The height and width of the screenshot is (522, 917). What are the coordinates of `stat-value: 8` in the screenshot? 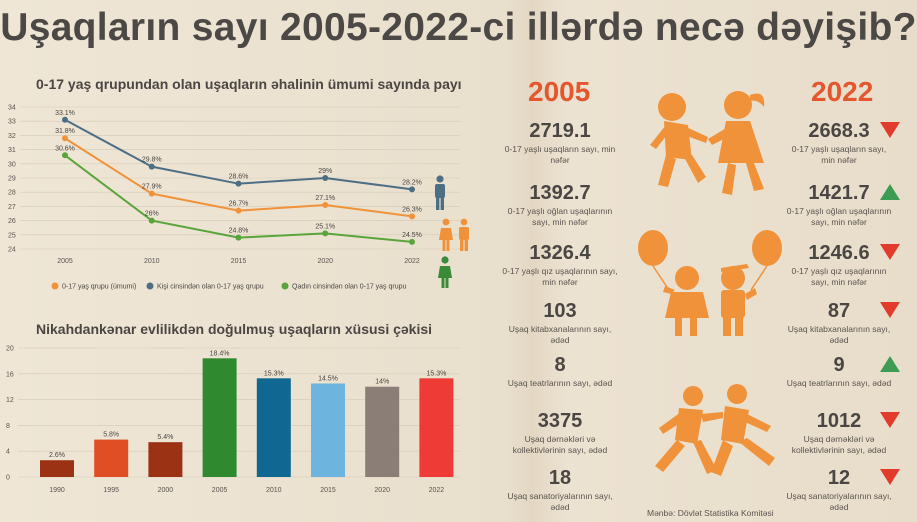 It's located at (560, 365).